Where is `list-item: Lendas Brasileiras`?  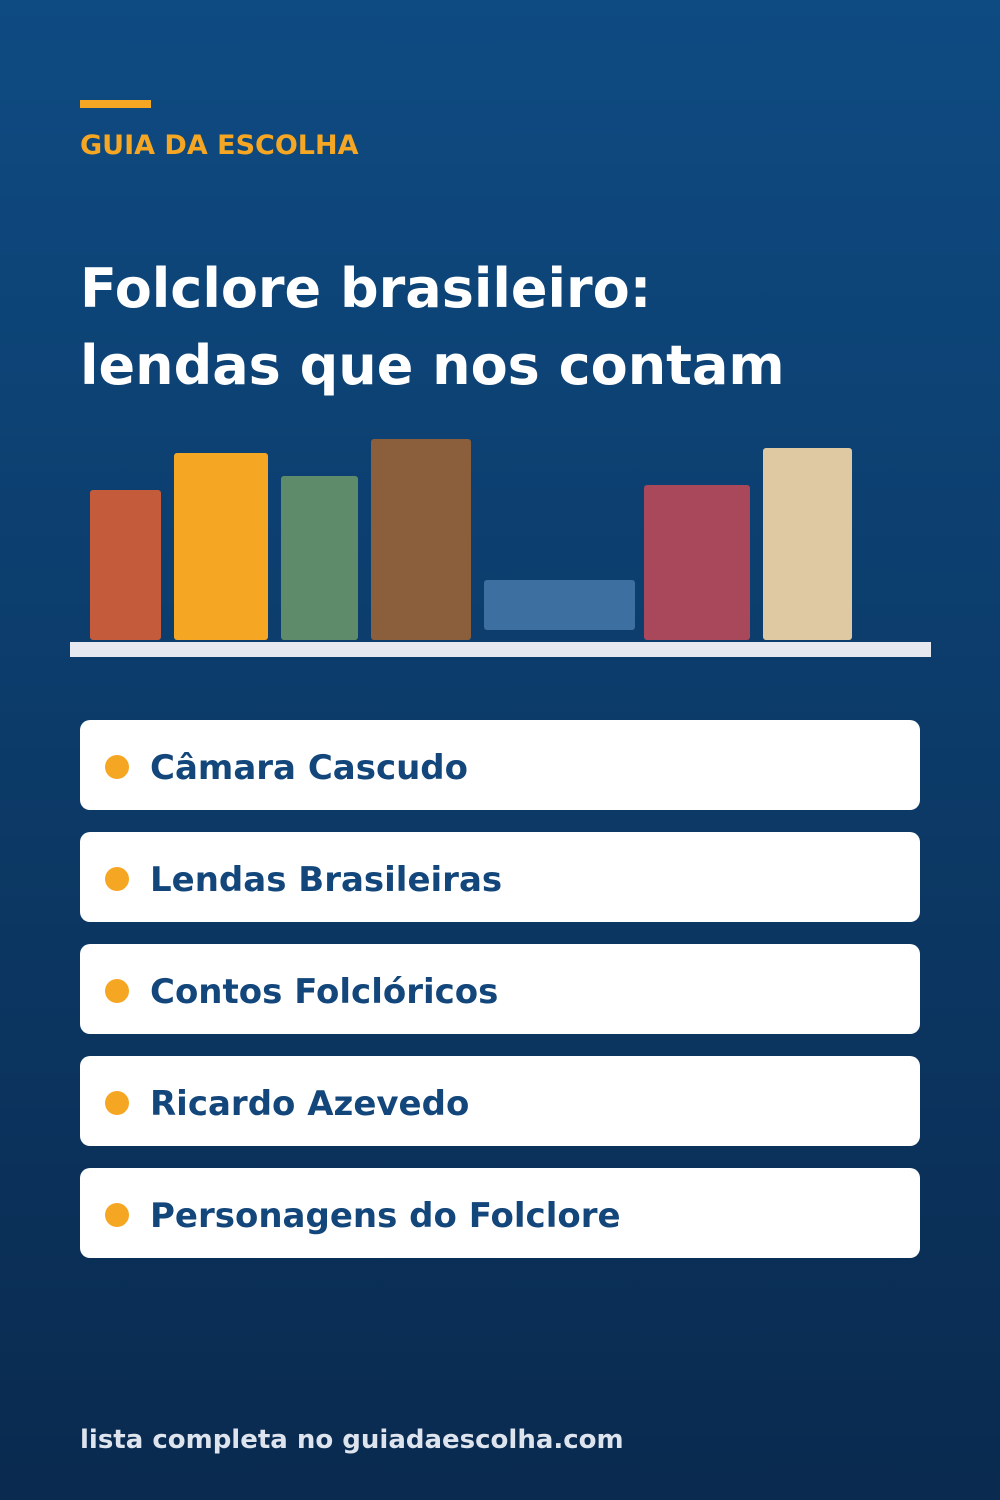
list-item: Lendas Brasileiras is located at coordinates (500, 877).